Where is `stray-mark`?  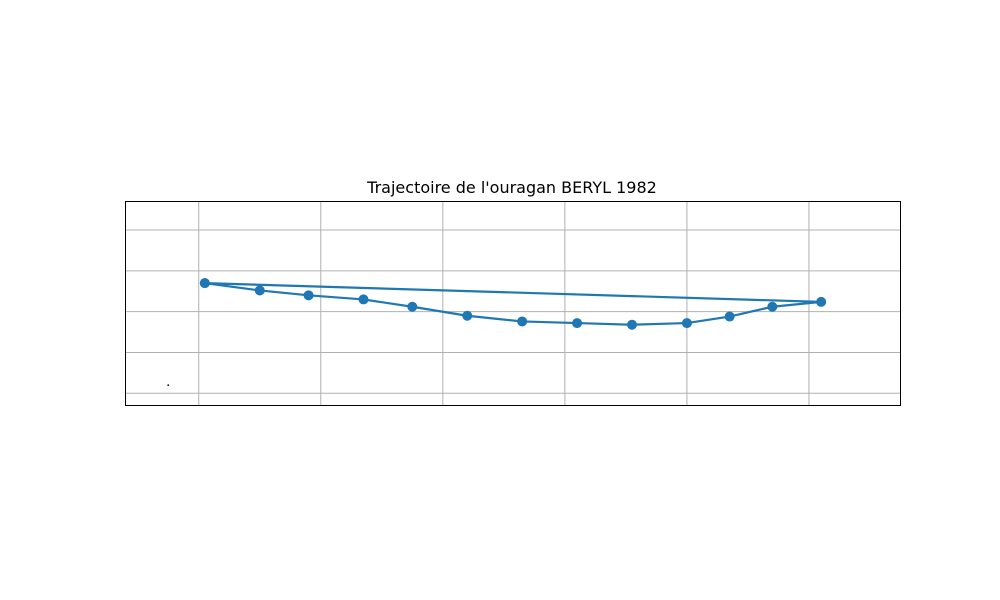 stray-mark is located at coordinates (168, 385).